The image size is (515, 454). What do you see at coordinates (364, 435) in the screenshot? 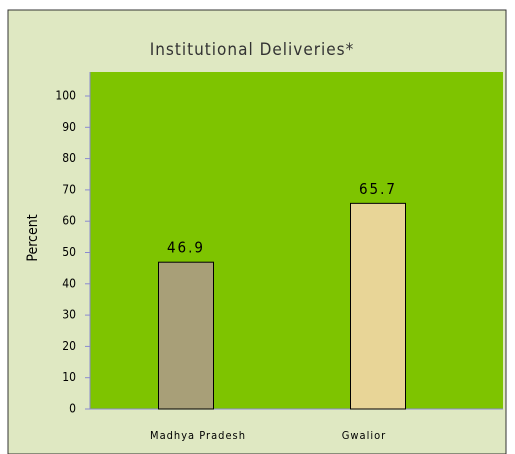
I see `x-tick-label: Gwalior` at bounding box center [364, 435].